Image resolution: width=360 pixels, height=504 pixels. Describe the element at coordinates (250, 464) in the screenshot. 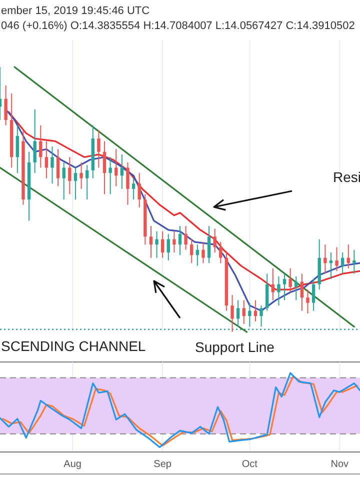

I see `x-tick-label: Oct` at that location.